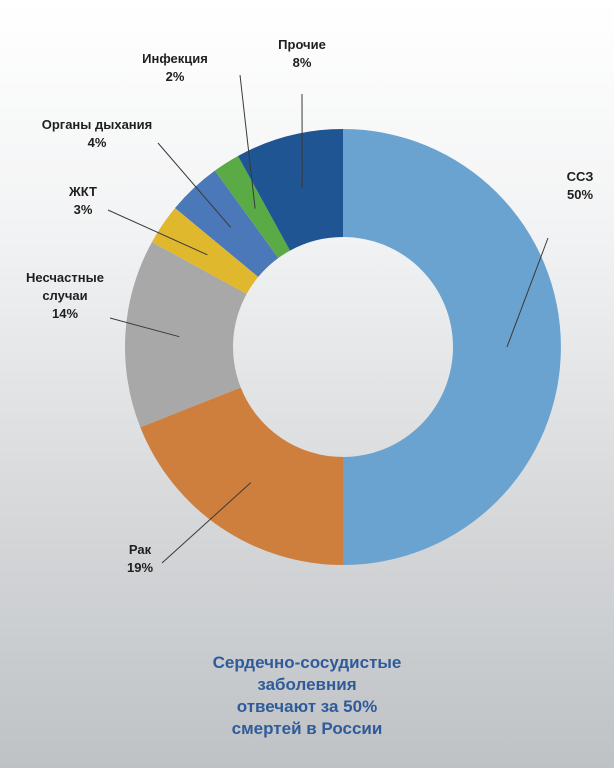 This screenshot has height=768, width=614. What do you see at coordinates (307, 706) in the screenshot?
I see `caption-line-3: отвечают за 50%` at bounding box center [307, 706].